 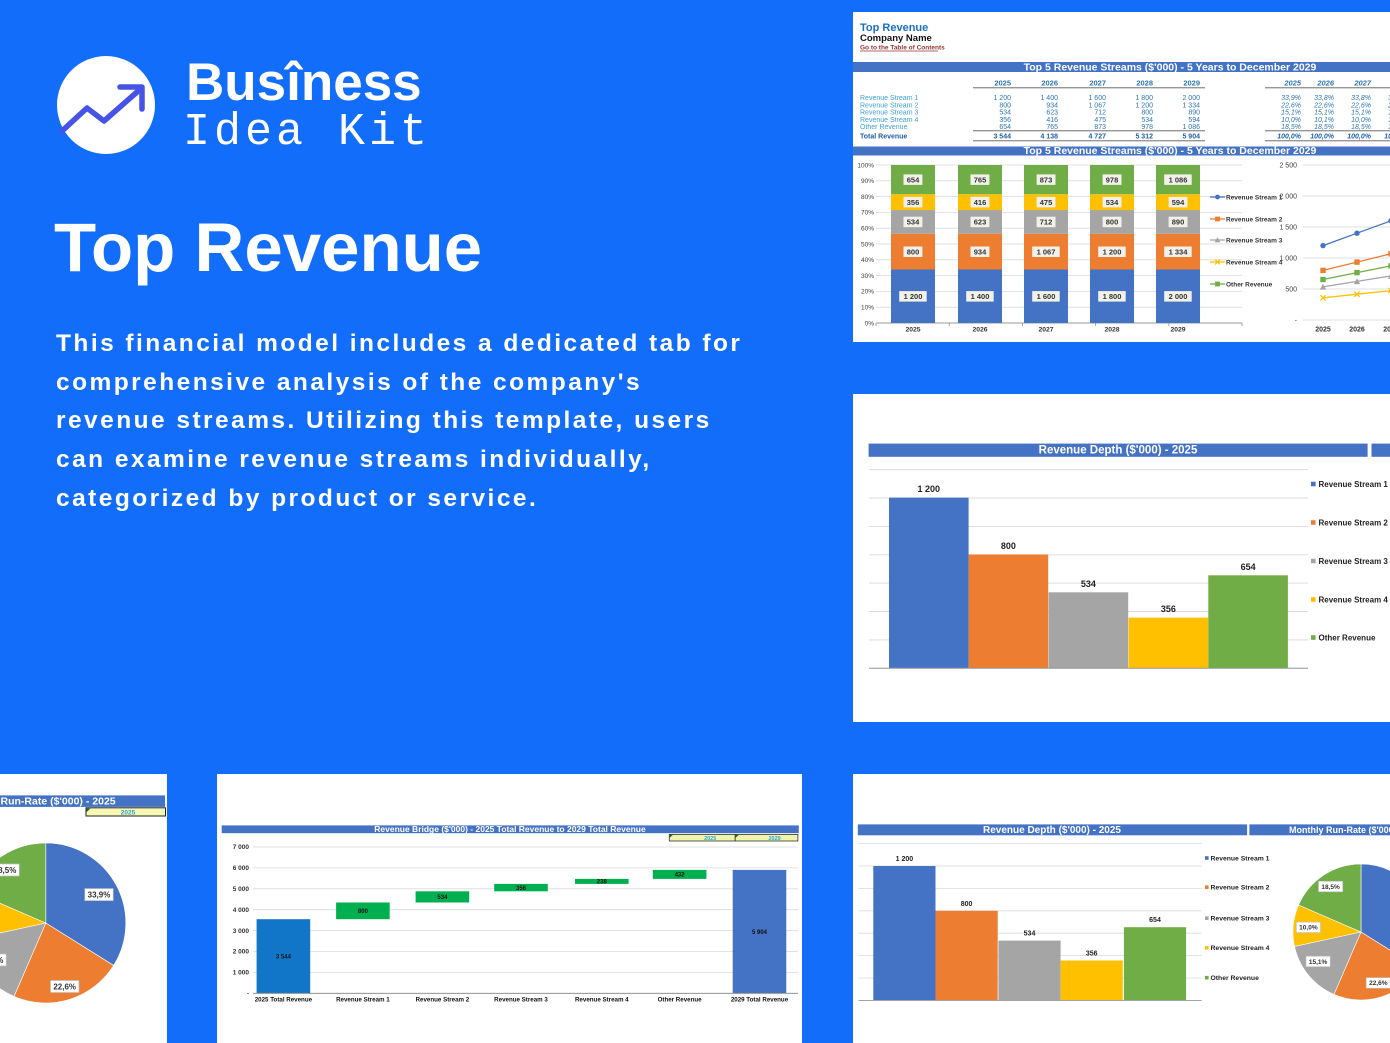 What do you see at coordinates (902, 48) in the screenshot?
I see `svg-text: Go to the Table of Contents` at bounding box center [902, 48].